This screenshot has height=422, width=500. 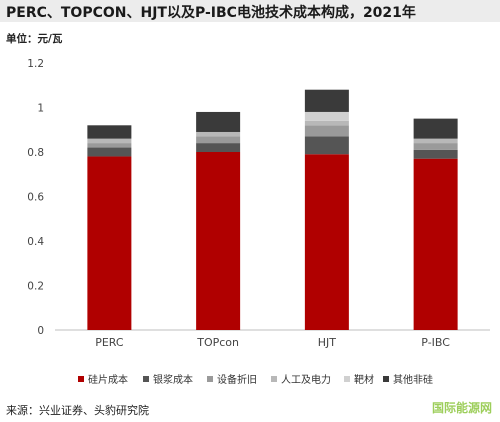 I want to click on source-note: 来源：兴业证券、头豹研究院, so click(x=77, y=410).